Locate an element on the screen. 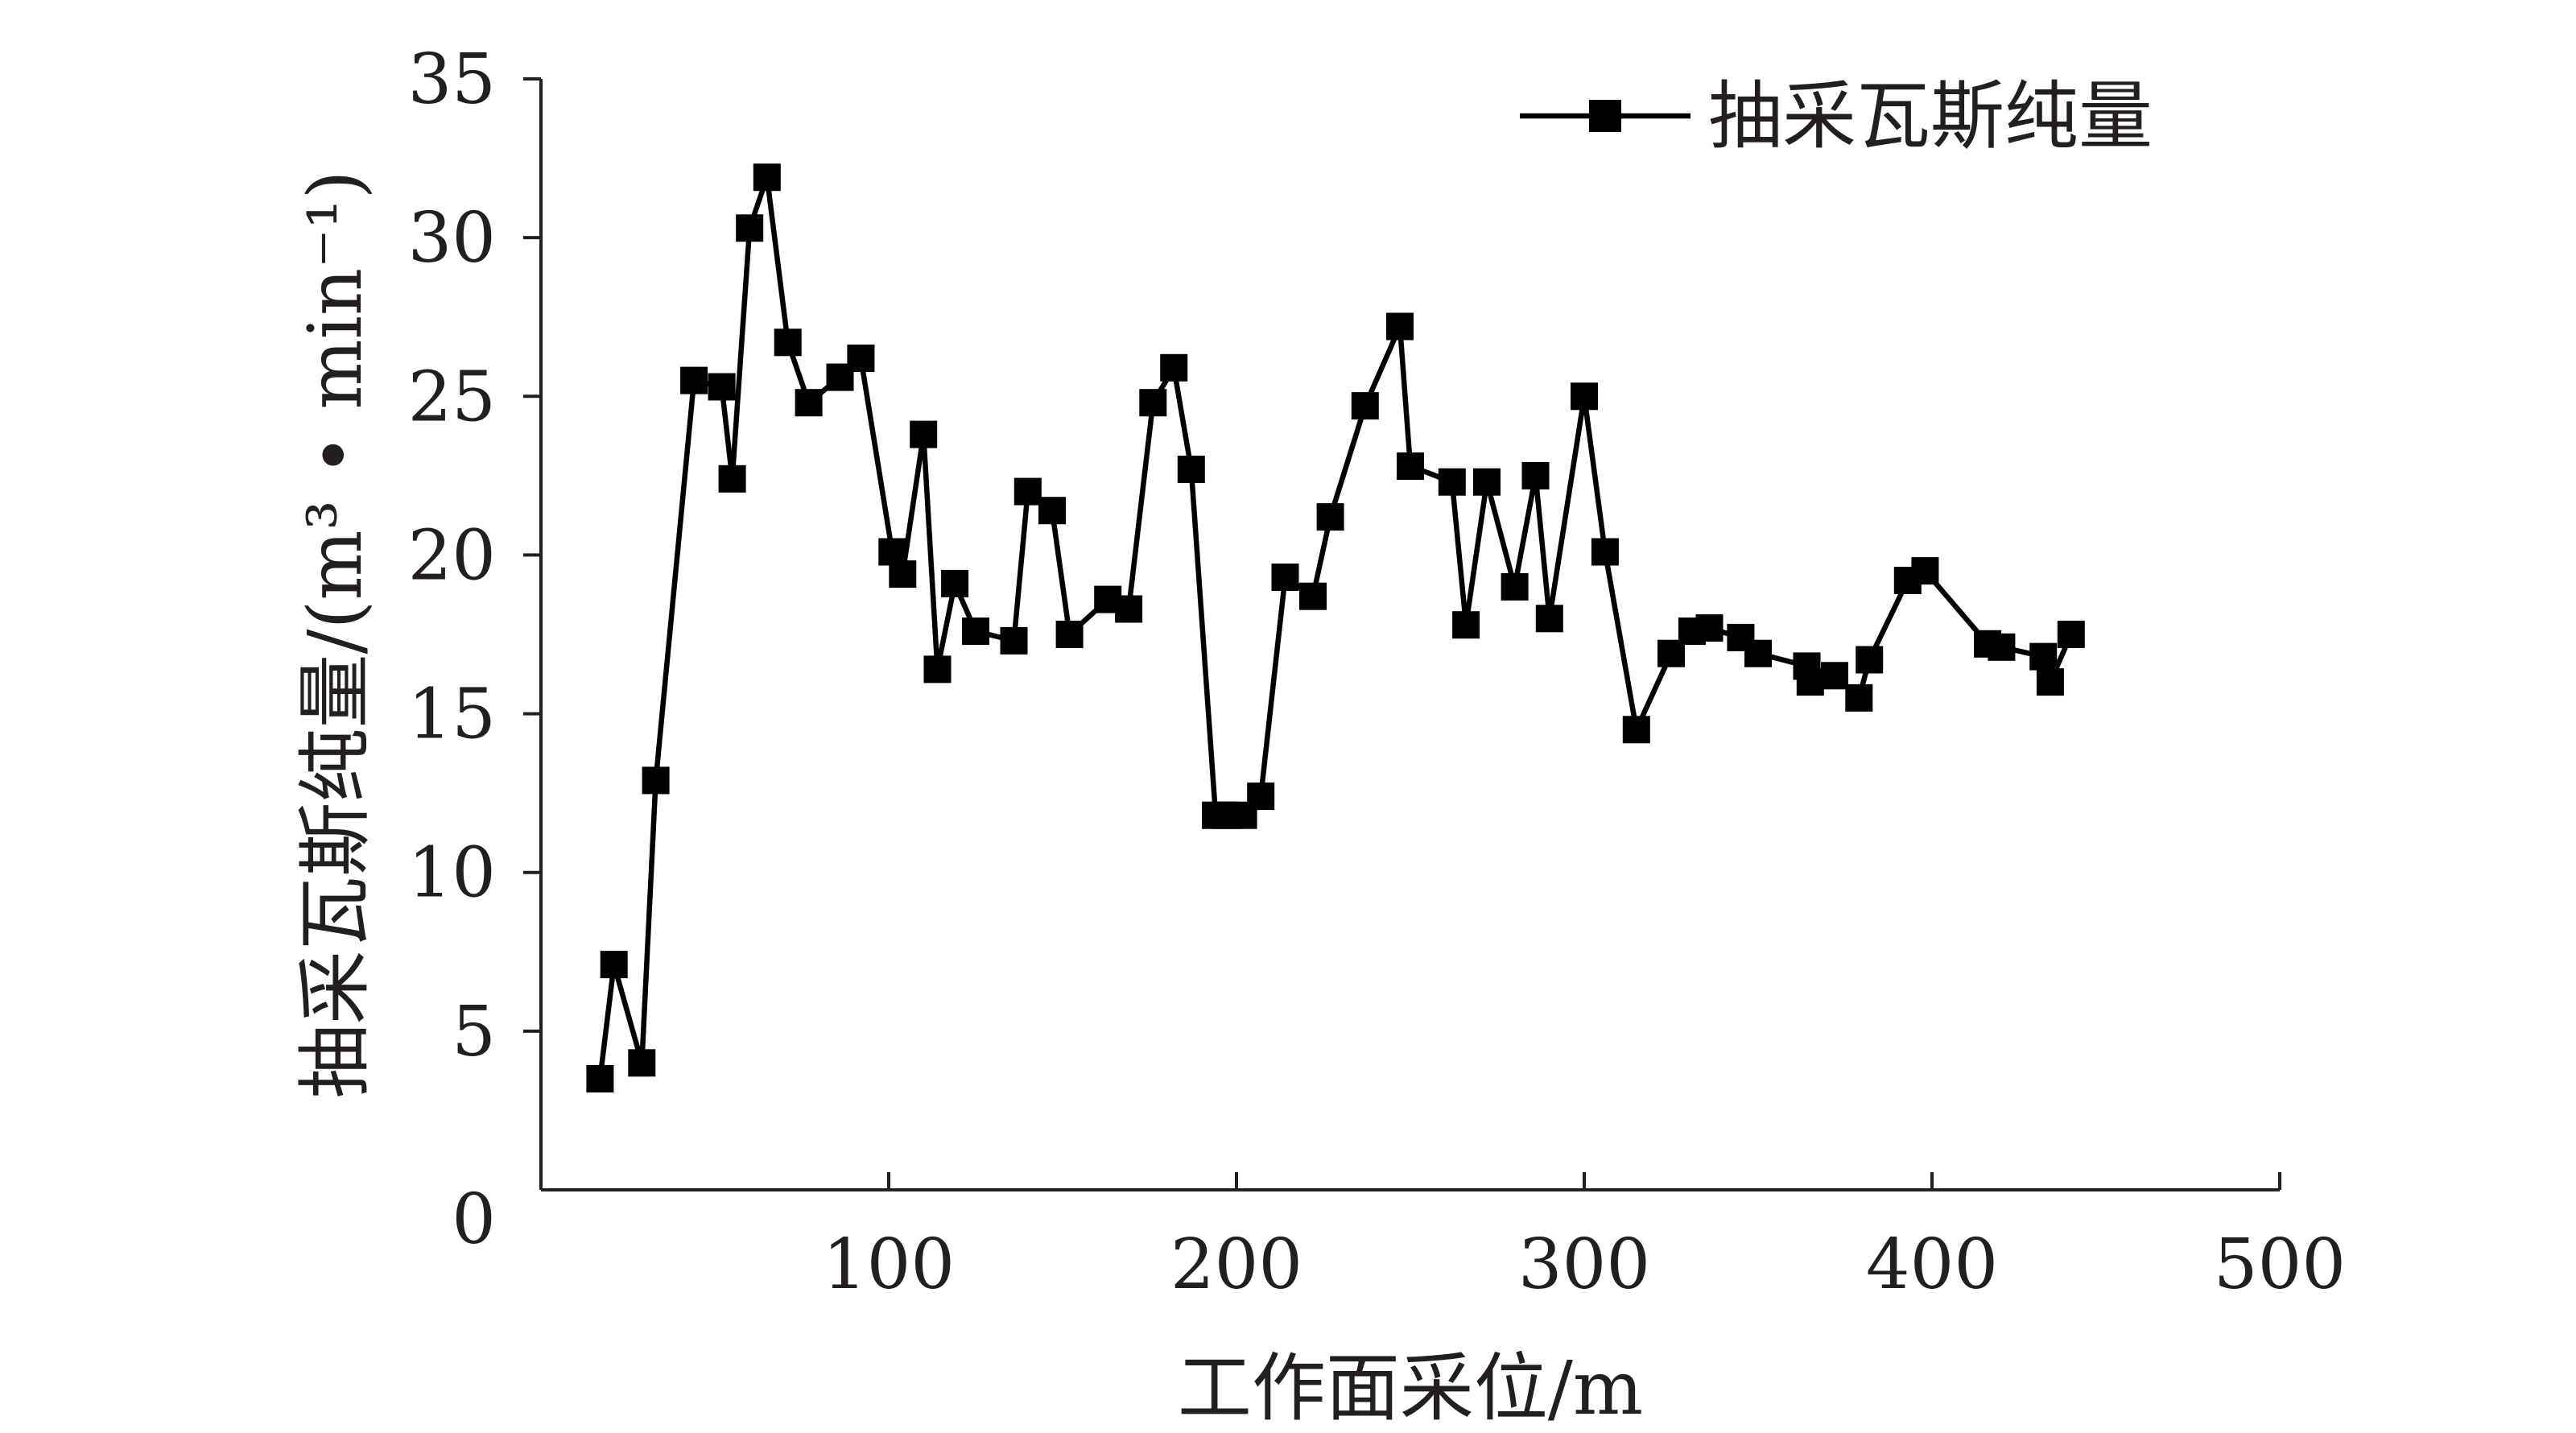 The width and height of the screenshot is (2576, 1433). x-axis-ticks: 100 200 300 400 500 is located at coordinates (1584, 1238).